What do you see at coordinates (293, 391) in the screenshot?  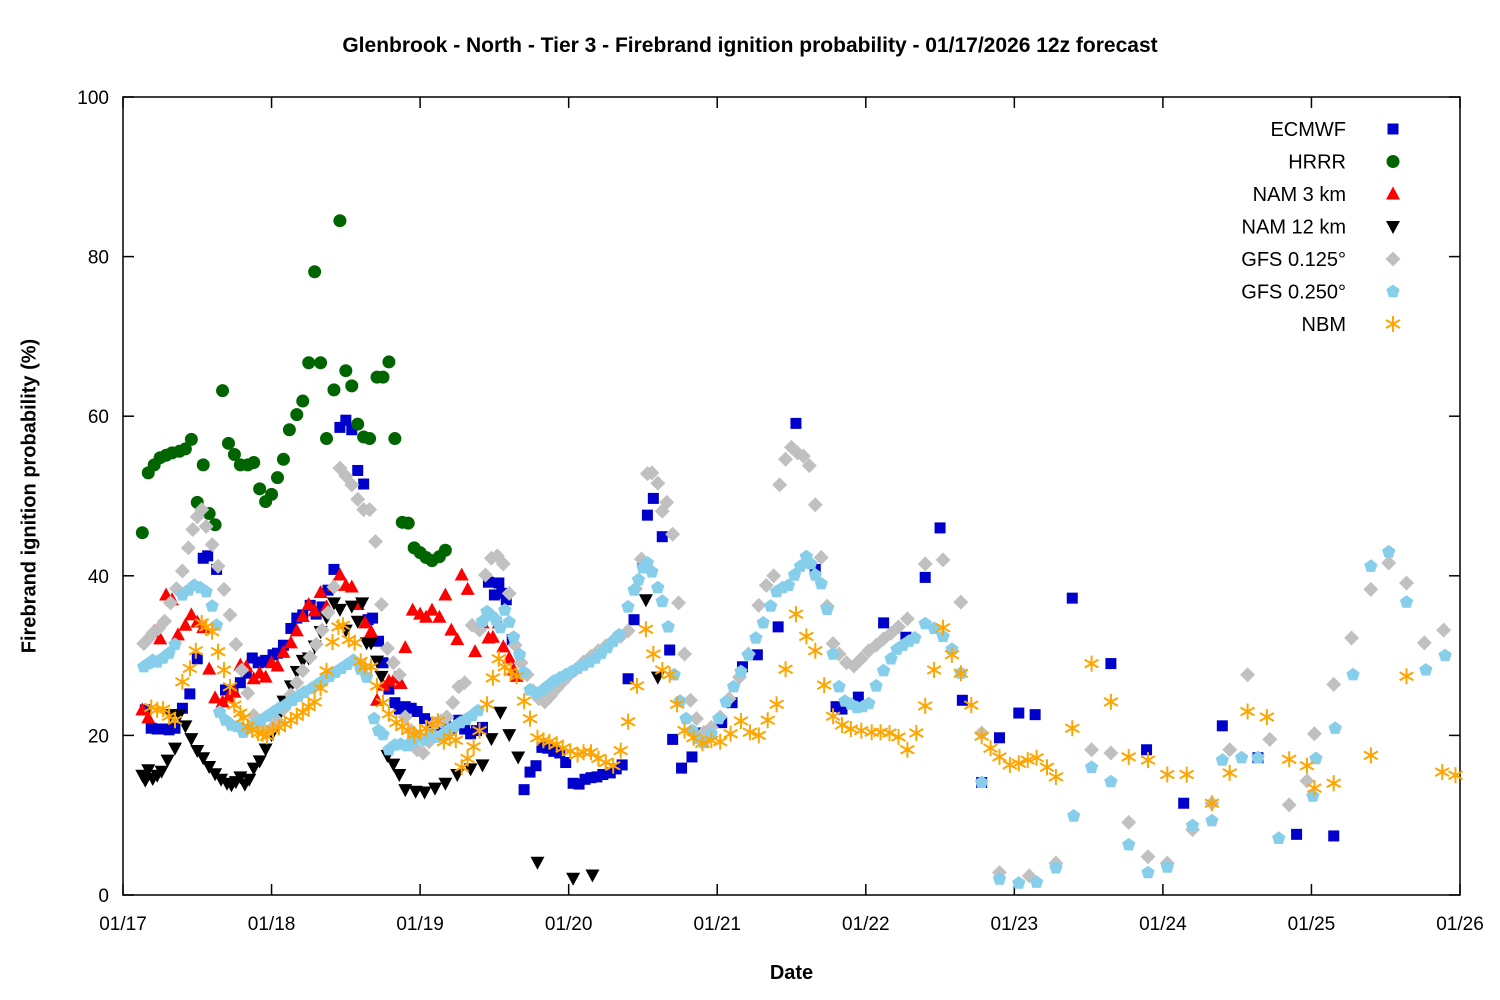 I see `series-hrrr` at bounding box center [293, 391].